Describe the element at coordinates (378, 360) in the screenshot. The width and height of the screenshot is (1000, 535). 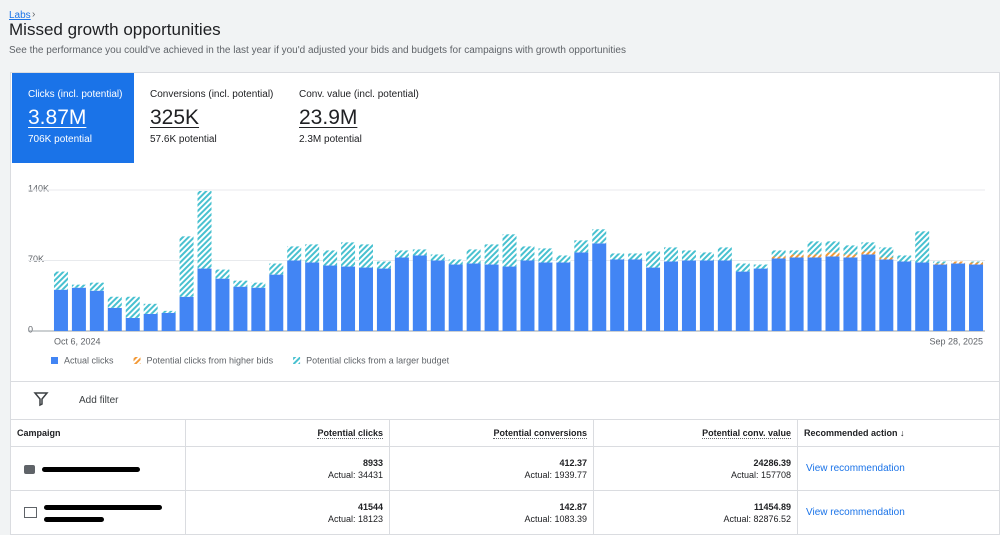
I see `legend-label: Potential clicks from a larger budget` at that location.